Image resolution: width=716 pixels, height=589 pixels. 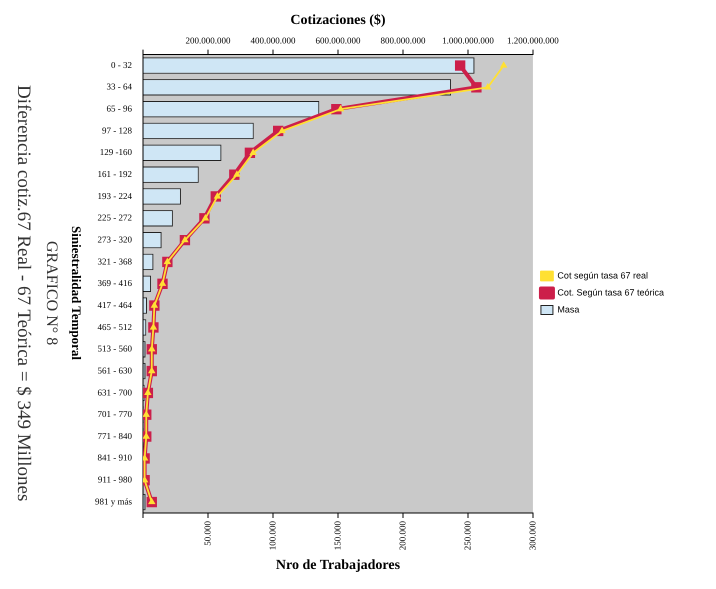 I want to click on y-tick-label: 161 - 192, so click(x=115, y=174).